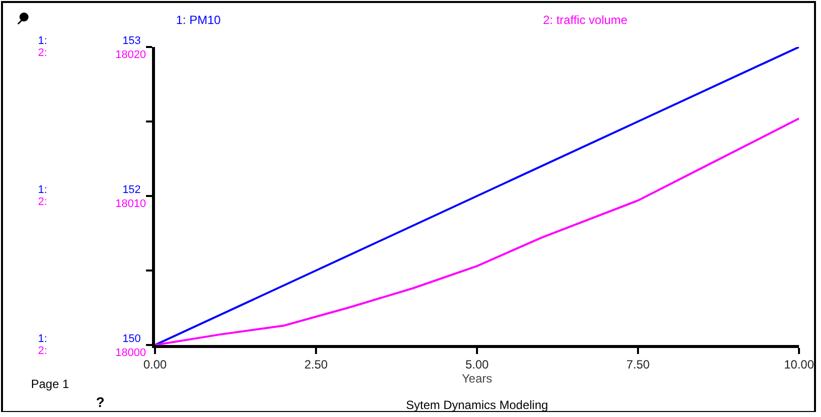 The width and height of the screenshot is (821, 417). Describe the element at coordinates (131, 190) in the screenshot. I see `y-tick-label: 152` at that location.